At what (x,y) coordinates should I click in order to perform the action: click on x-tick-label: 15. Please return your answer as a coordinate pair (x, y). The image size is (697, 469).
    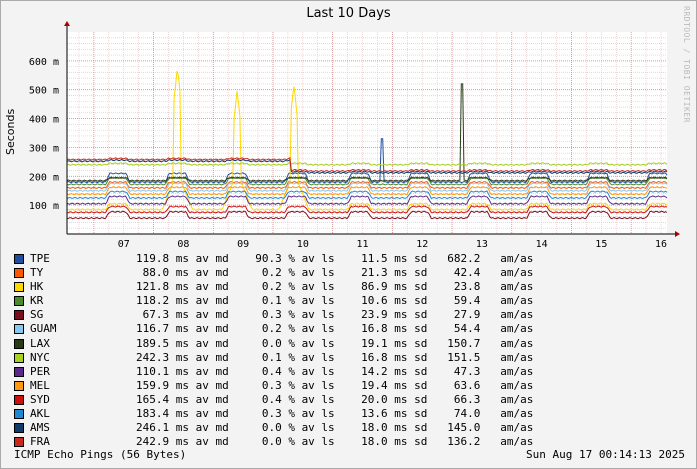
    Looking at the image, I should click on (601, 244).